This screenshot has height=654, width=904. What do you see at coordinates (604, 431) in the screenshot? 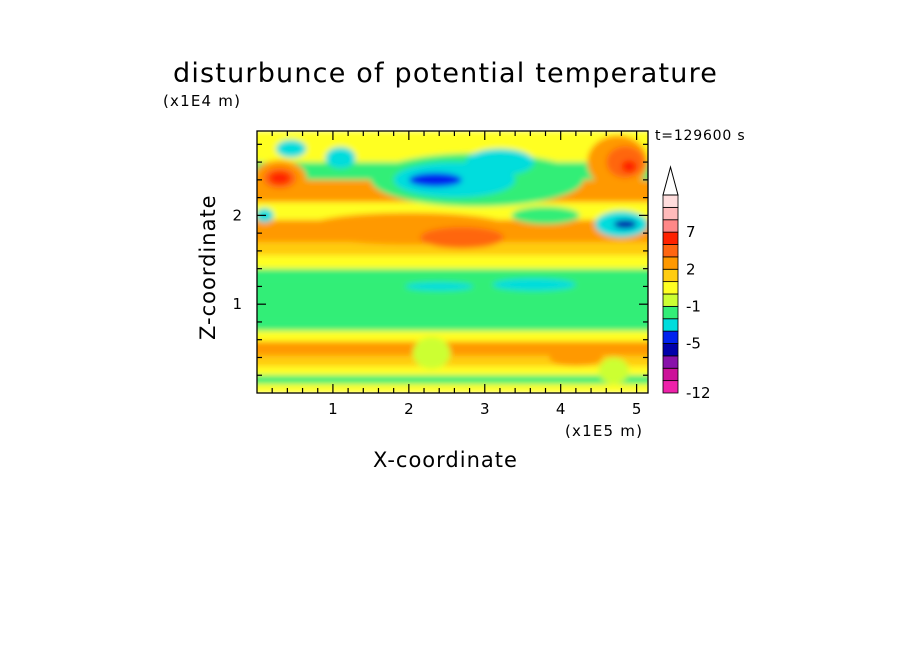
I see `x-axis-unit: (x1E5 m)` at bounding box center [604, 431].